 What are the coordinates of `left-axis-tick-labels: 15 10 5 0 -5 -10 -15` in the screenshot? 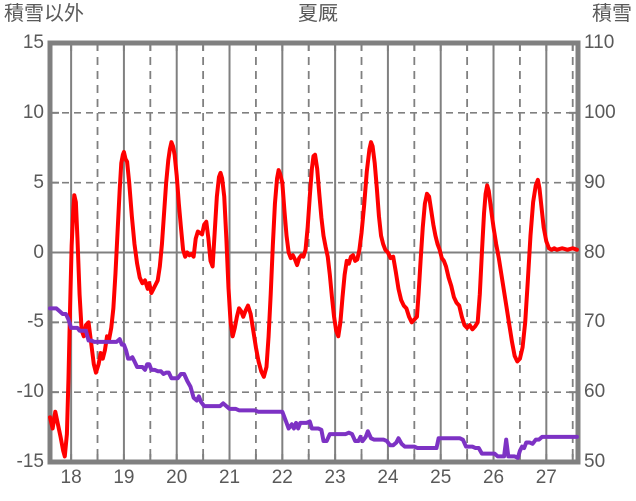 It's located at (22, 250).